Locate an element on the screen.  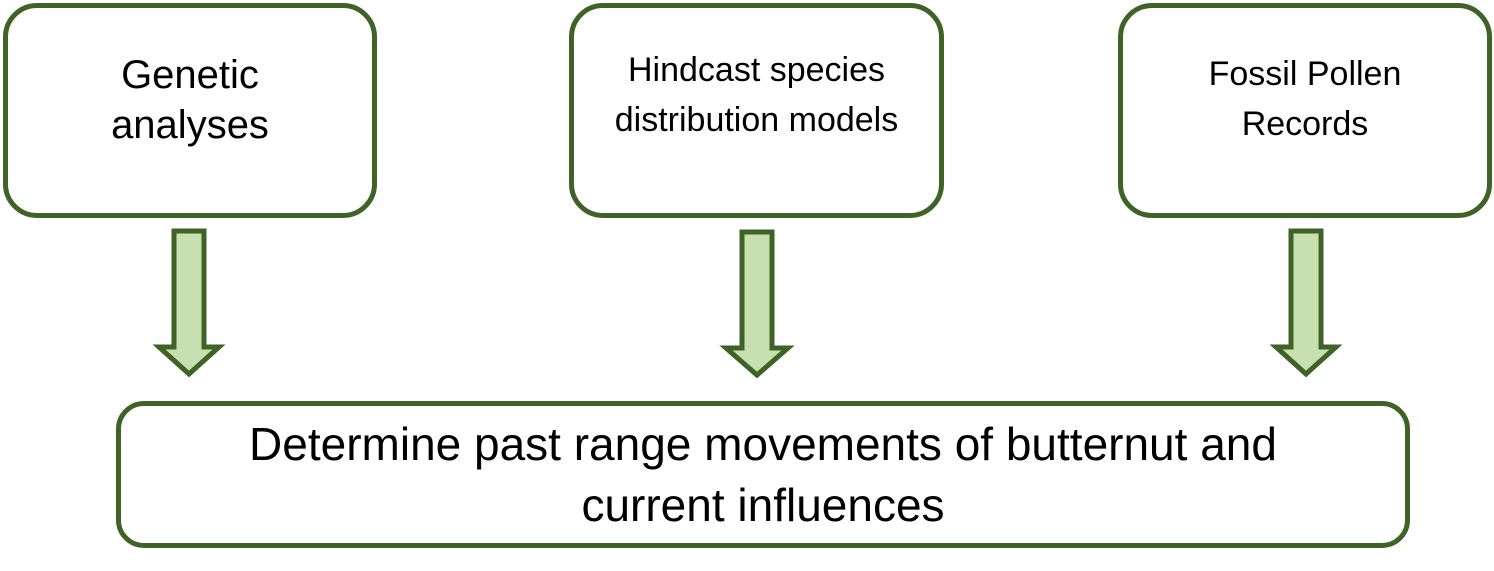
fossil-pollen-box: Fossil Pollen Records is located at coordinates (1305, 110).